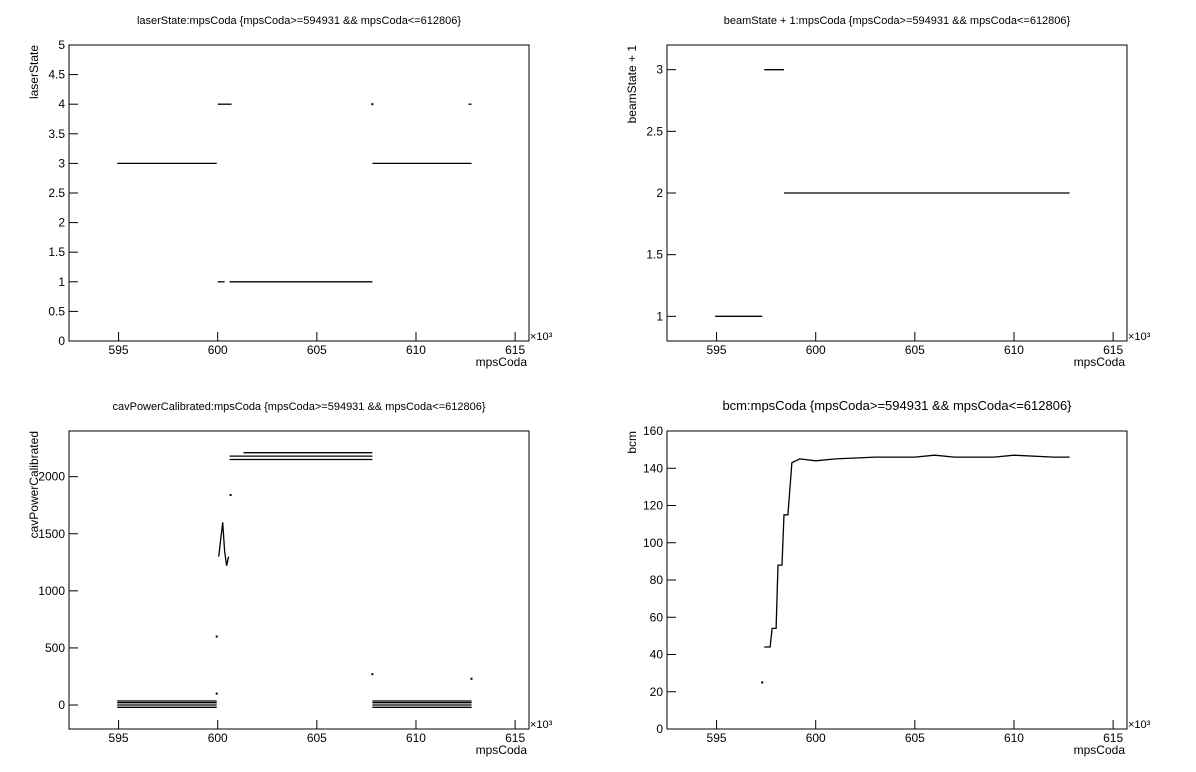 This screenshot has width=1196, height=772. What do you see at coordinates (657, 692) in the screenshot?
I see `y-tick-label: 20` at bounding box center [657, 692].